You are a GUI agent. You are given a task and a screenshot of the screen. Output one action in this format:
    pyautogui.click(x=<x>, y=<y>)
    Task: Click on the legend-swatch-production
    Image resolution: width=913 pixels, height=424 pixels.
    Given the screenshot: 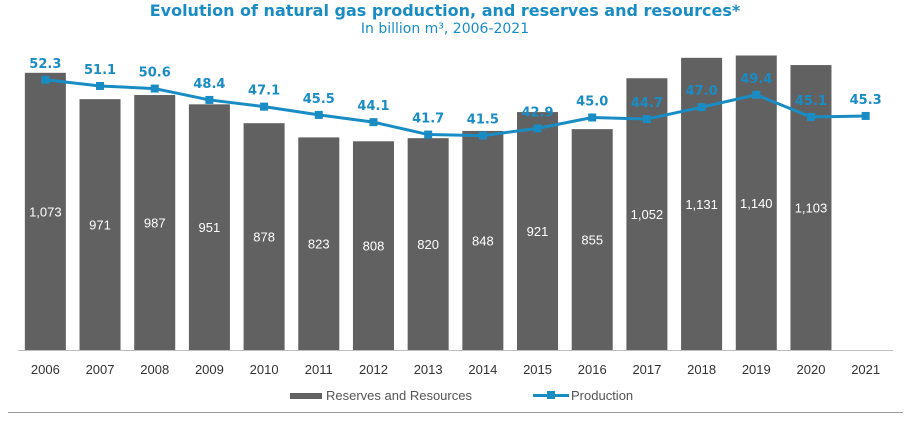 What is the action you would take?
    pyautogui.click(x=551, y=395)
    